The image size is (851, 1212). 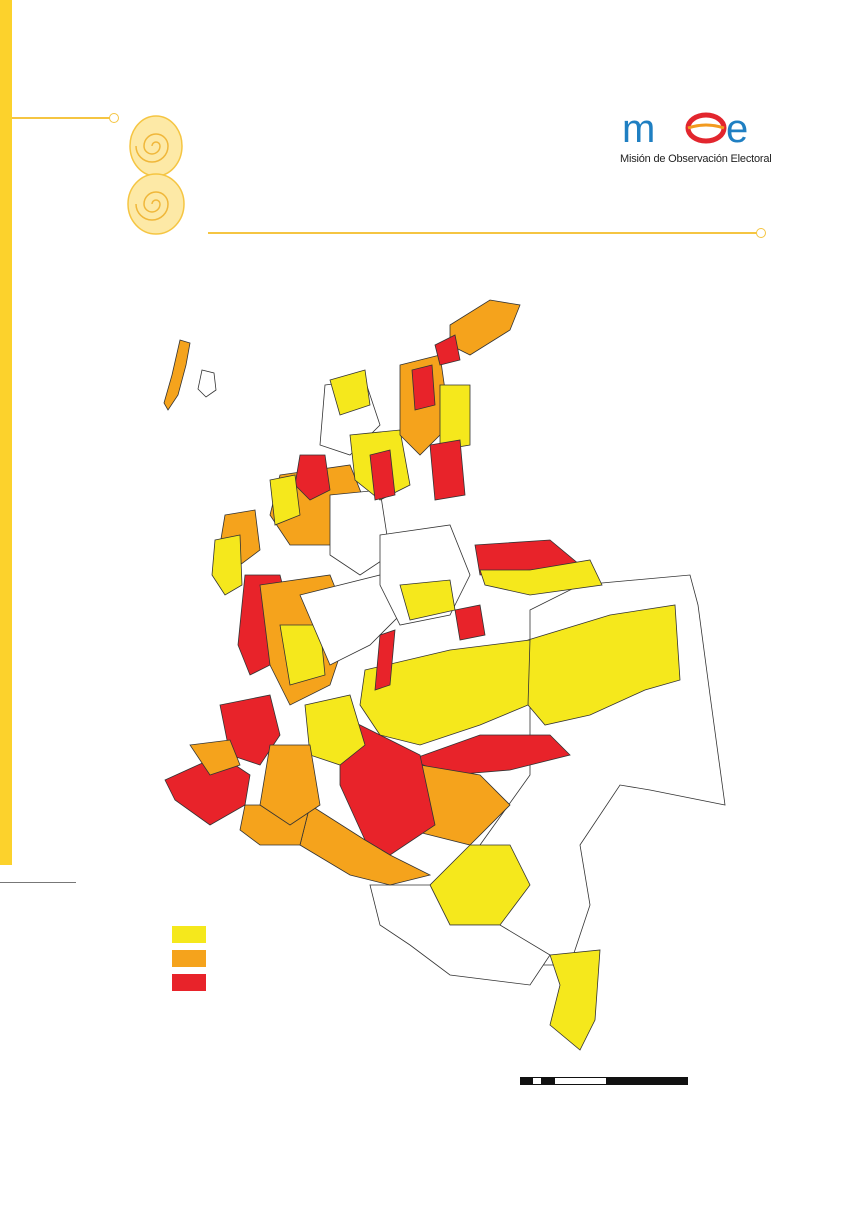 What do you see at coordinates (227, 565) in the screenshot?
I see `map-region-coast-yellow` at bounding box center [227, 565].